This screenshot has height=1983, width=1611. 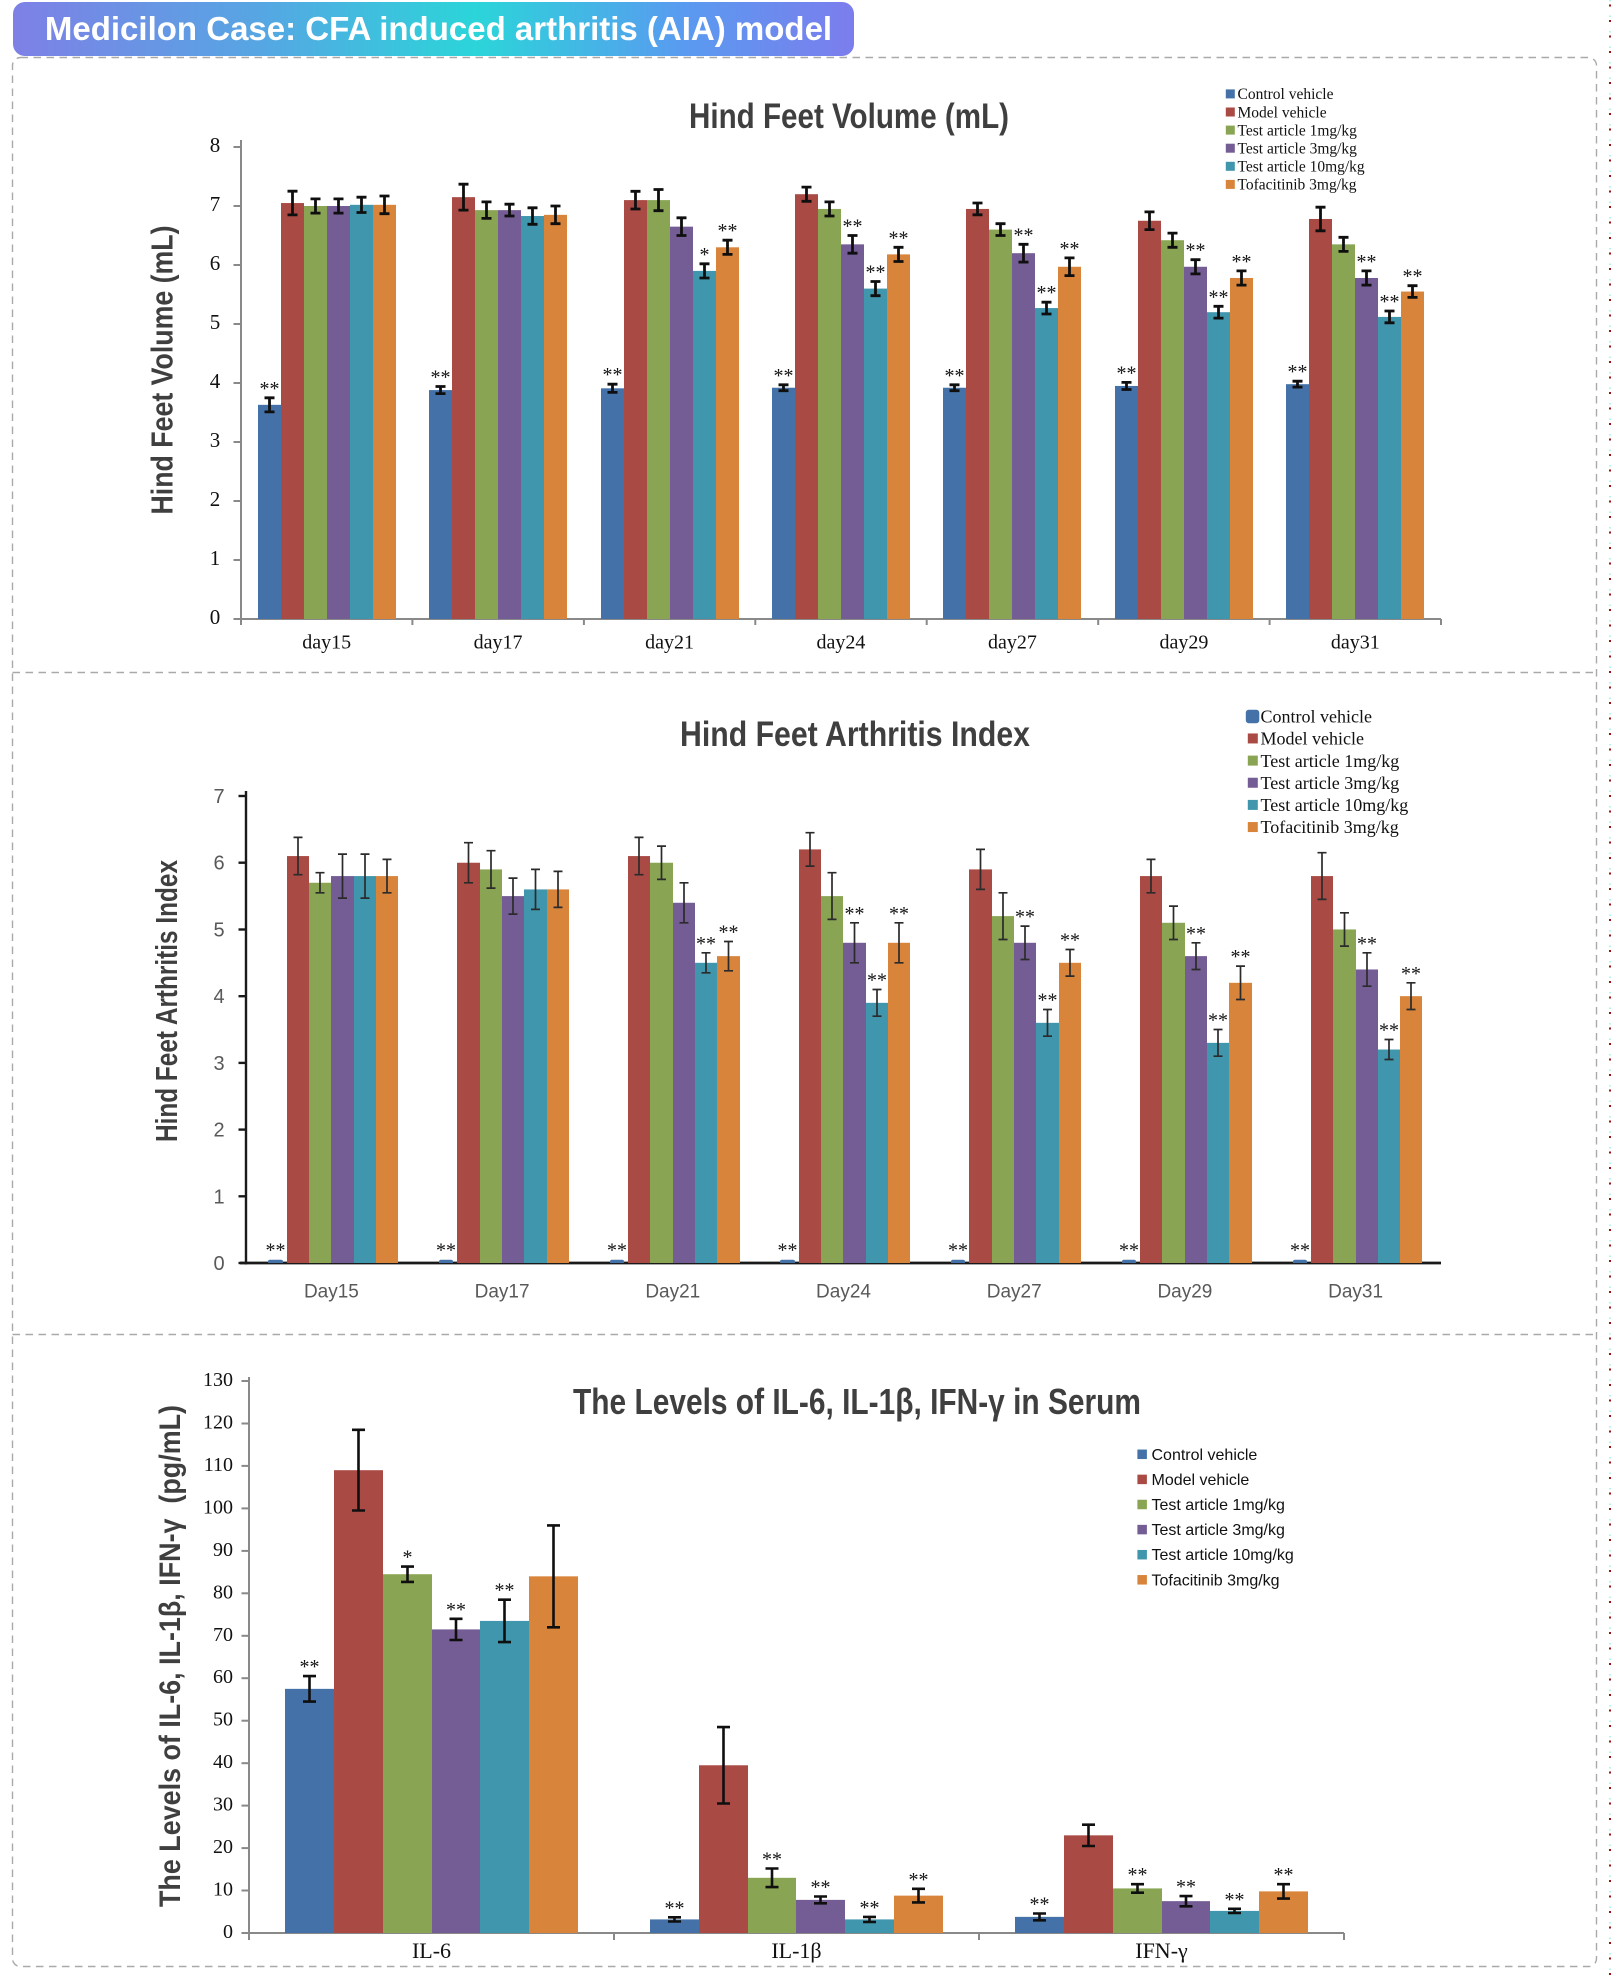 I want to click on svg-text: 70, so click(x=223, y=1635).